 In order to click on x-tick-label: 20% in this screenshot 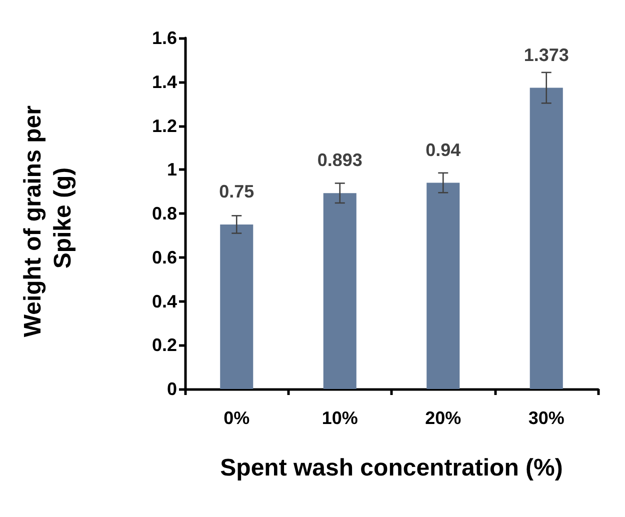, I will do `click(443, 418)`.